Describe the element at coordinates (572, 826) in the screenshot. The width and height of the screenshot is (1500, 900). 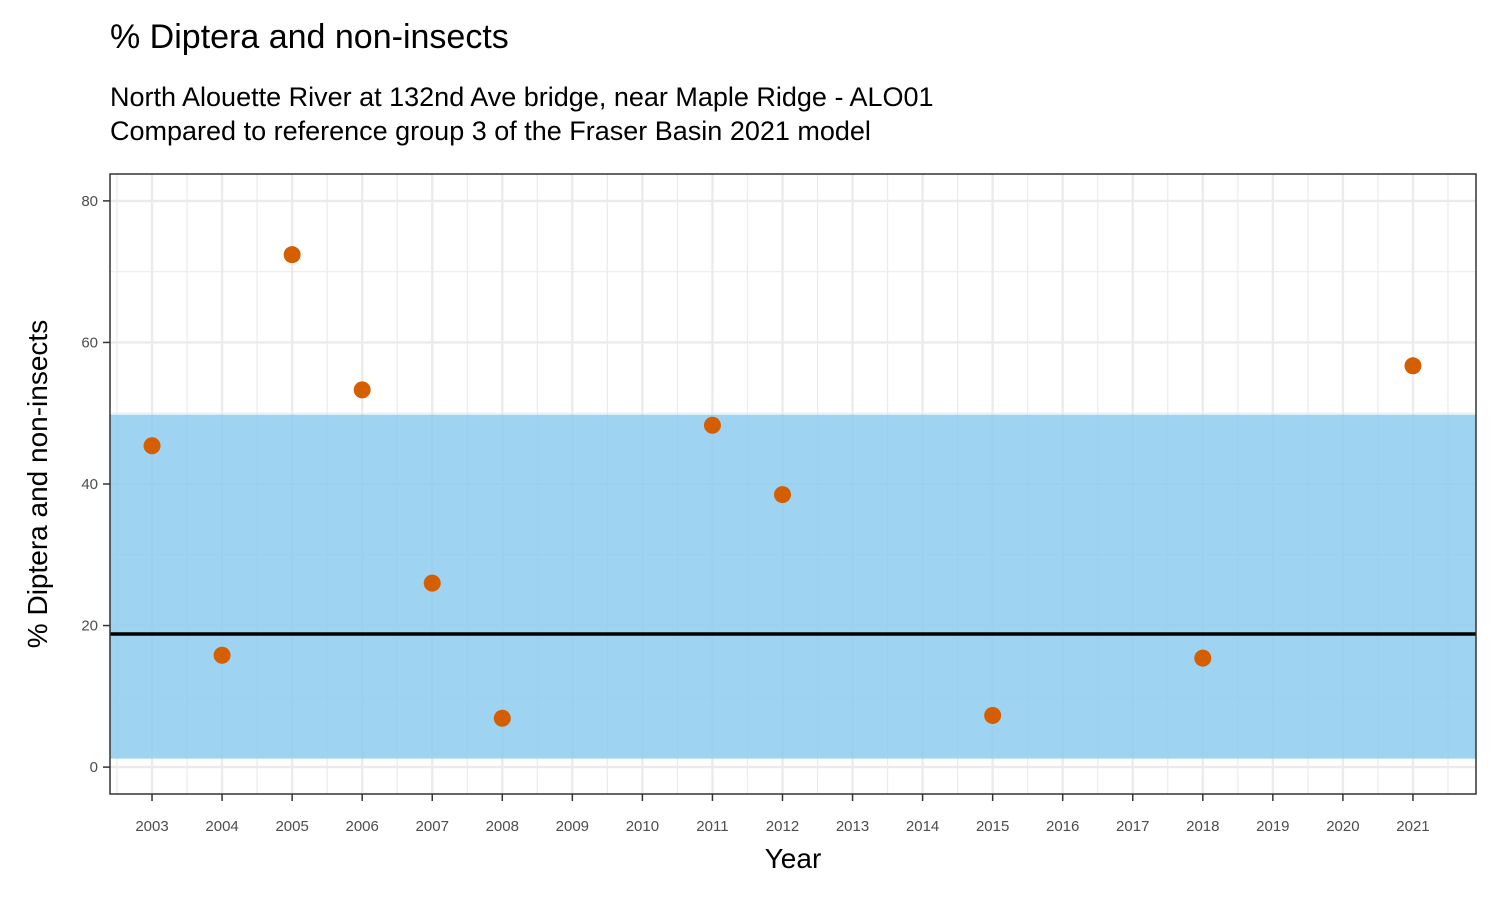
I see `x-tick-label: 2009` at that location.